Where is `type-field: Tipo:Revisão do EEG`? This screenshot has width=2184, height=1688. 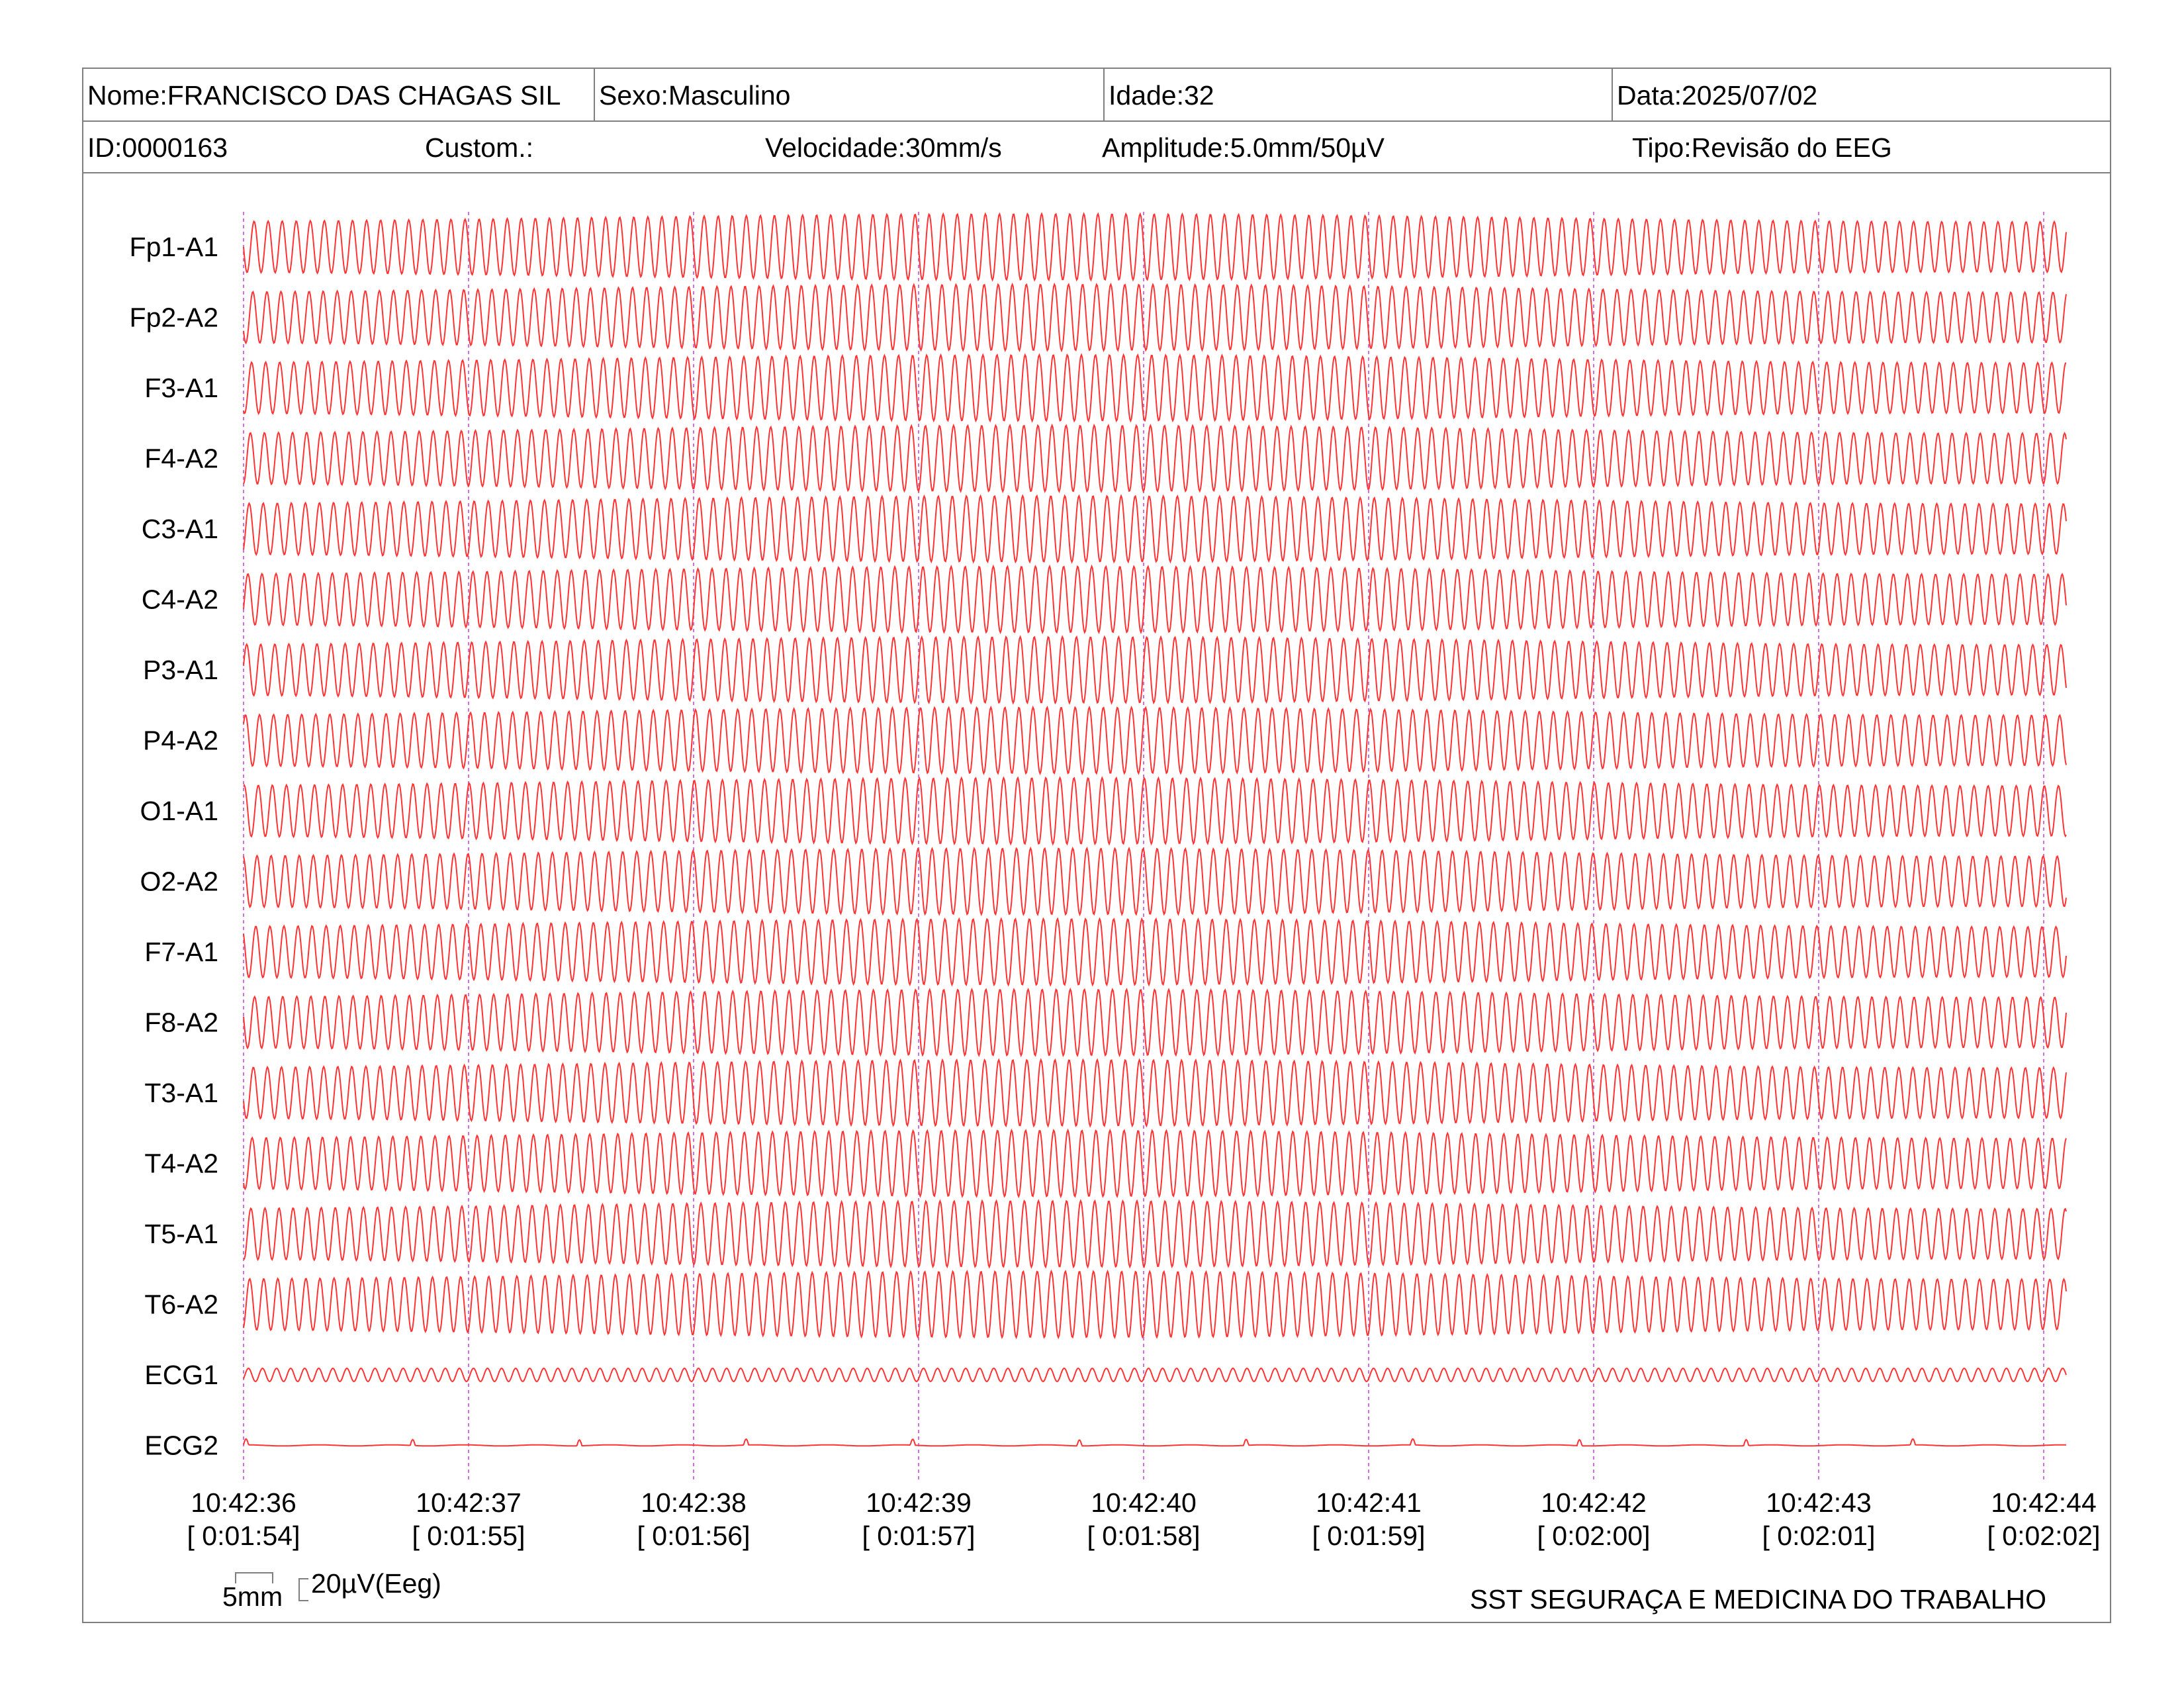 type-field: Tipo:Revisão do EEG is located at coordinates (1762, 147).